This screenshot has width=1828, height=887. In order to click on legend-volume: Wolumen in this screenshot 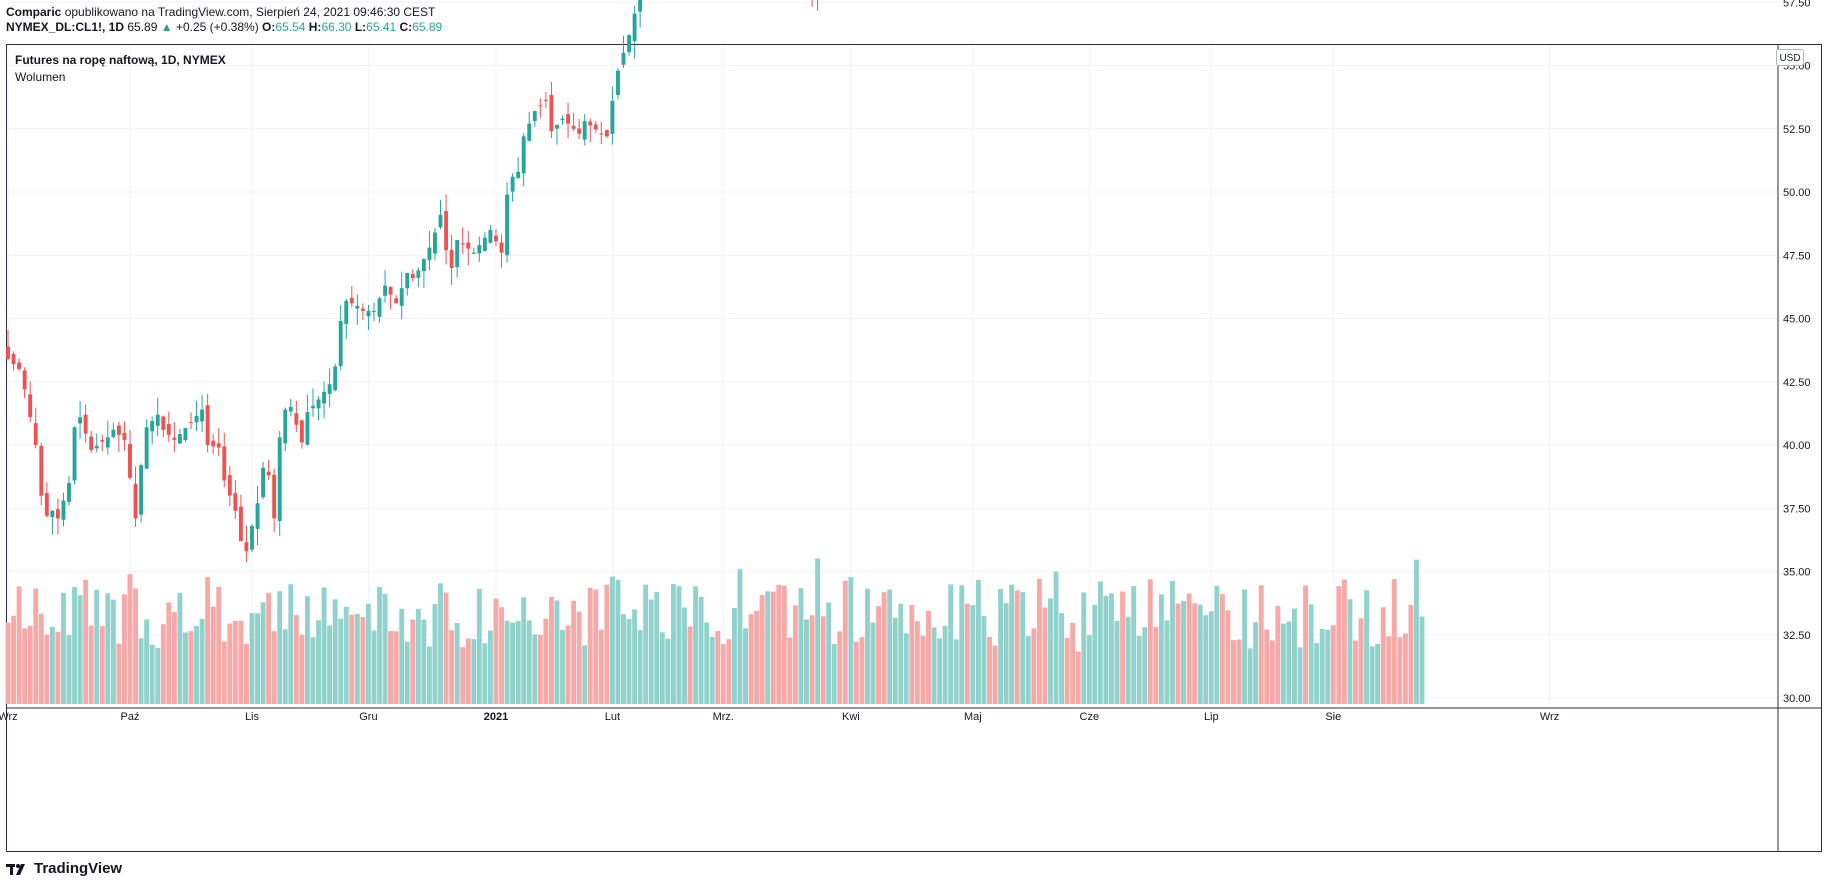, I will do `click(40, 77)`.